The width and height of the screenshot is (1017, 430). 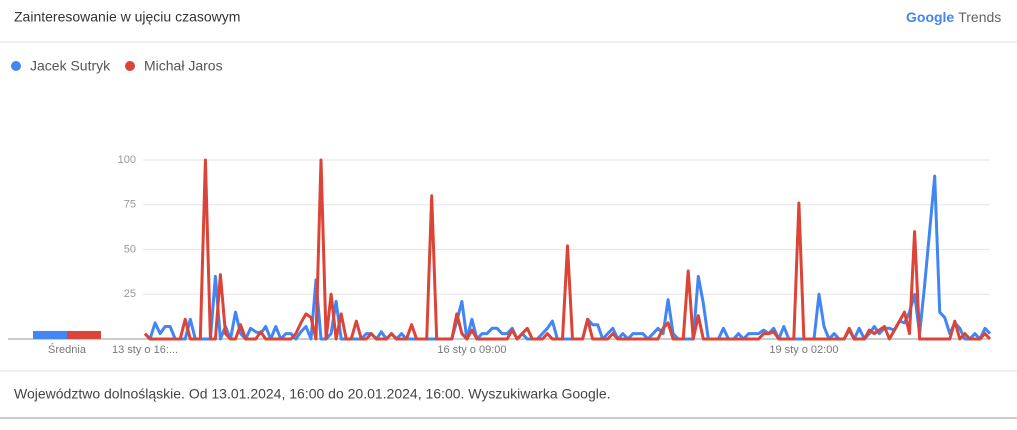 What do you see at coordinates (183, 66) in the screenshot?
I see `legend-label: Michał Jaros` at bounding box center [183, 66].